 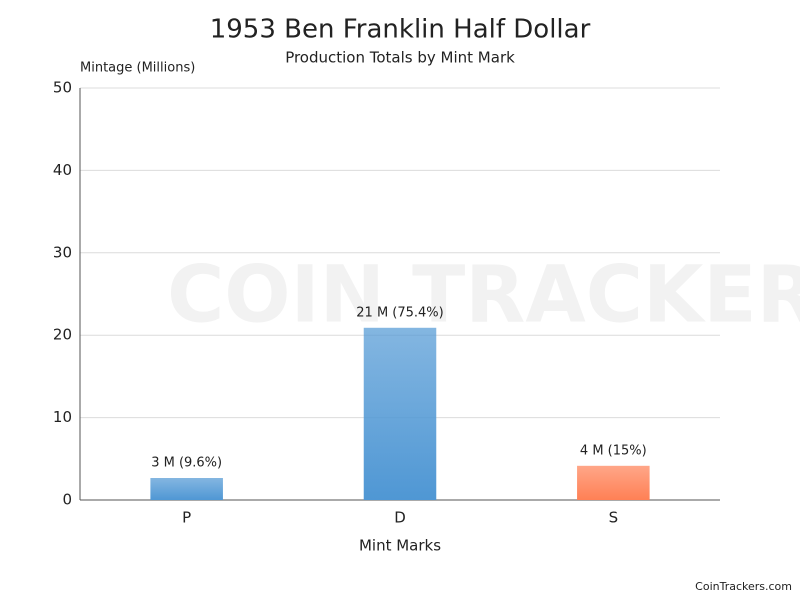 What do you see at coordinates (62, 335) in the screenshot?
I see `y-tick-label: 20` at bounding box center [62, 335].